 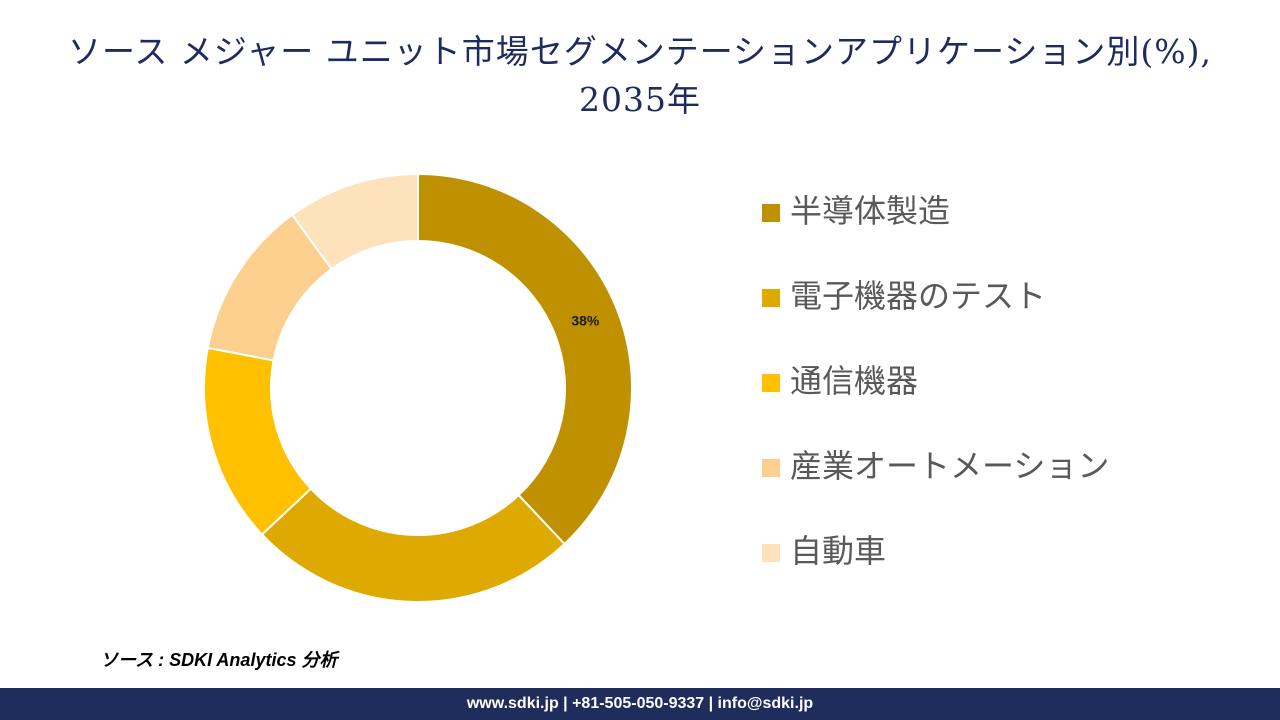 What do you see at coordinates (870, 211) in the screenshot?
I see `legend-label: 半導体製造` at bounding box center [870, 211].